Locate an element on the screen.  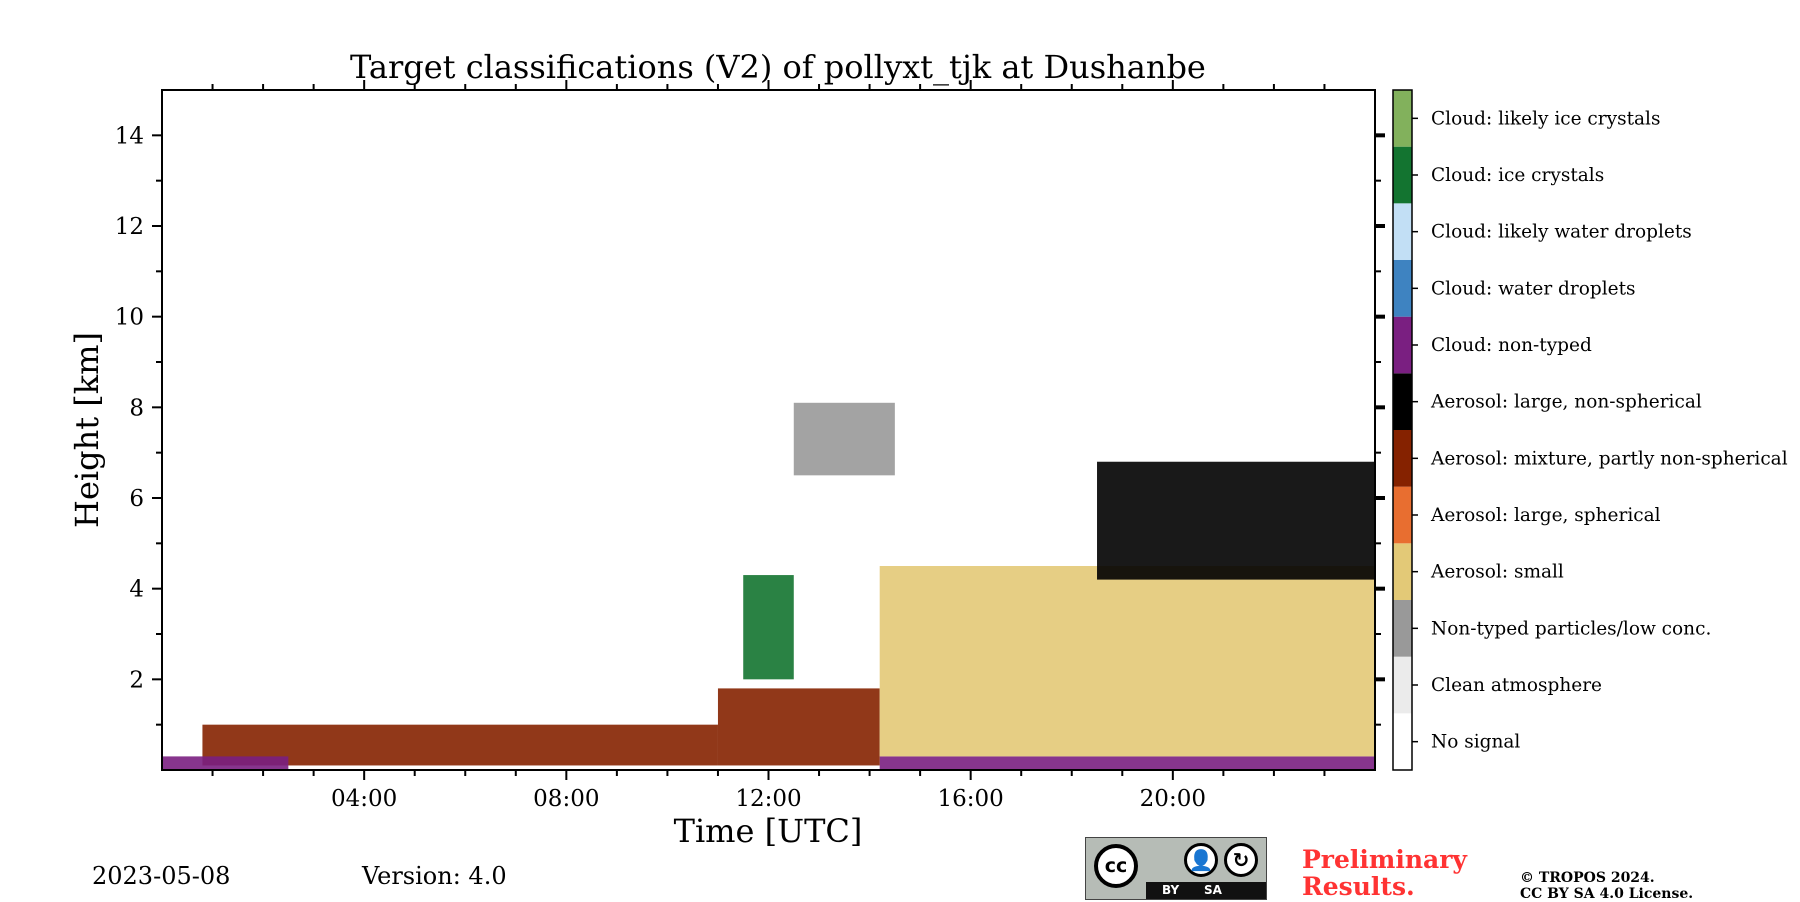
cc-license-badge: cc 👤 ↻ BY SA is located at coordinates (1176, 868).